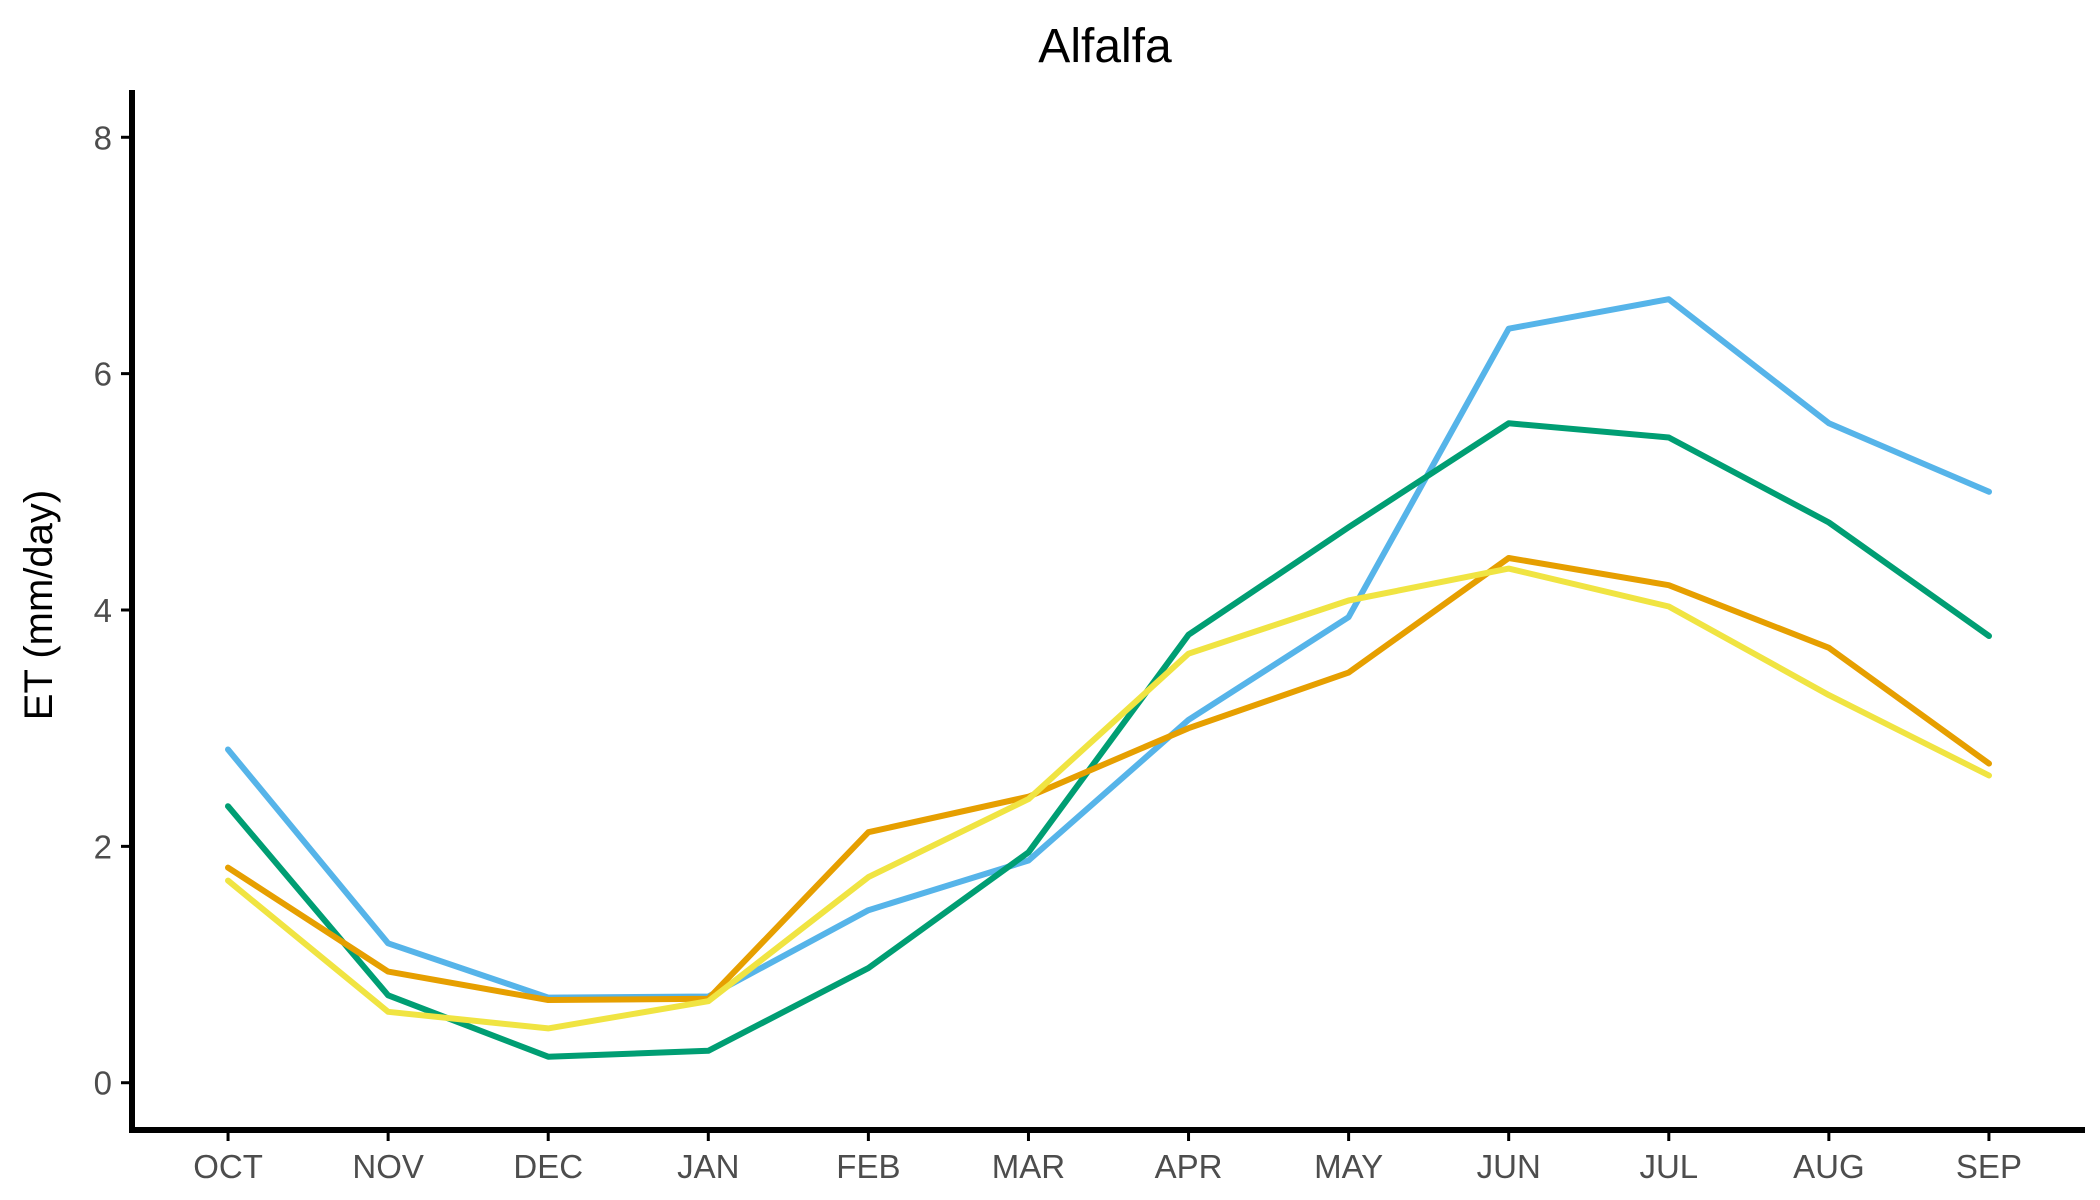  I want to click on x-tick-label: NOV, so click(388, 1166).